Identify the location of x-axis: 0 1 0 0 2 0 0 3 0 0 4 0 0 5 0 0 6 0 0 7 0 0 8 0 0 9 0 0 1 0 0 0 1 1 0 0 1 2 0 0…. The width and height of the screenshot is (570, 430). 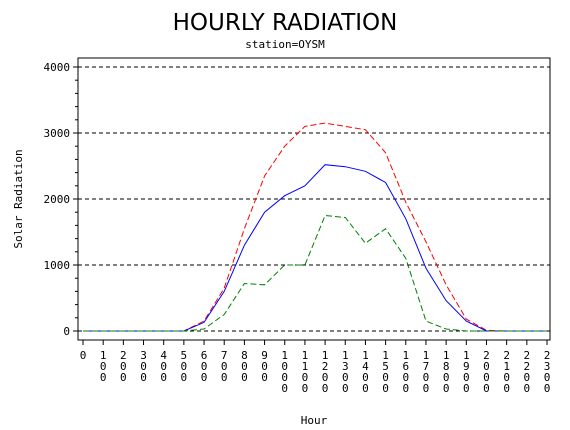
(315, 367).